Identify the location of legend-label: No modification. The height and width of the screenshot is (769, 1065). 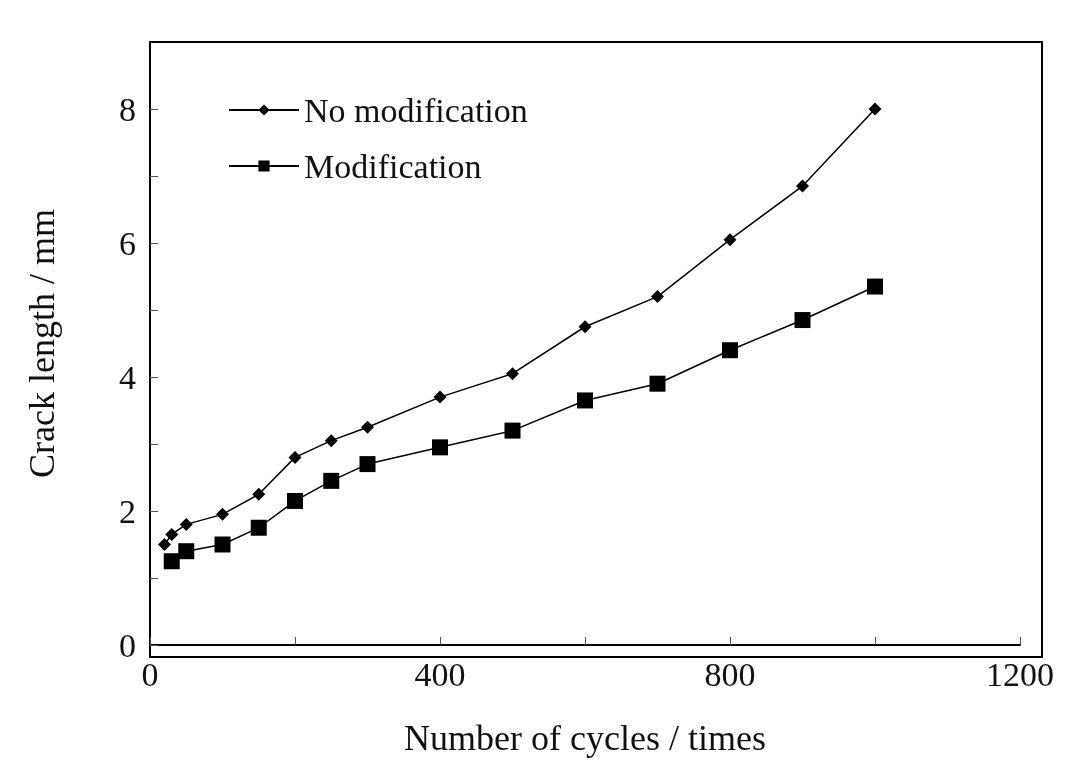
(416, 110).